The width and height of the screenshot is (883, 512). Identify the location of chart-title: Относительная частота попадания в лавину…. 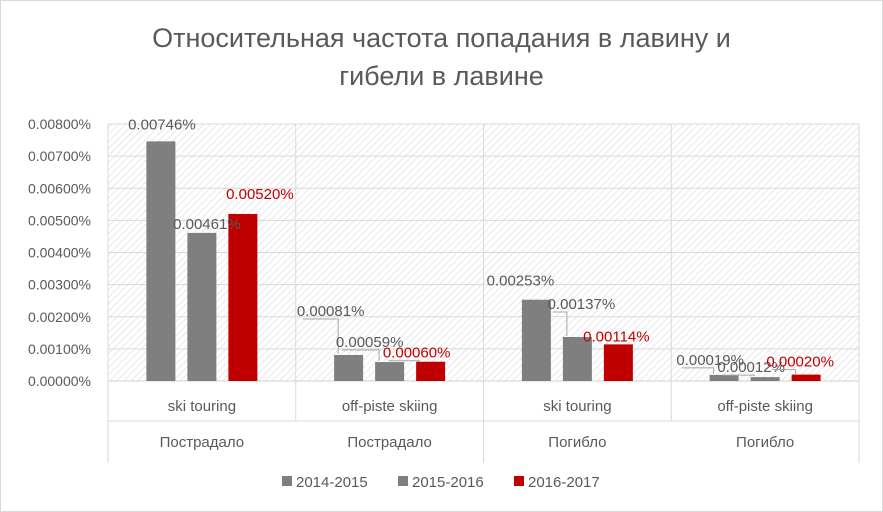
(441, 57).